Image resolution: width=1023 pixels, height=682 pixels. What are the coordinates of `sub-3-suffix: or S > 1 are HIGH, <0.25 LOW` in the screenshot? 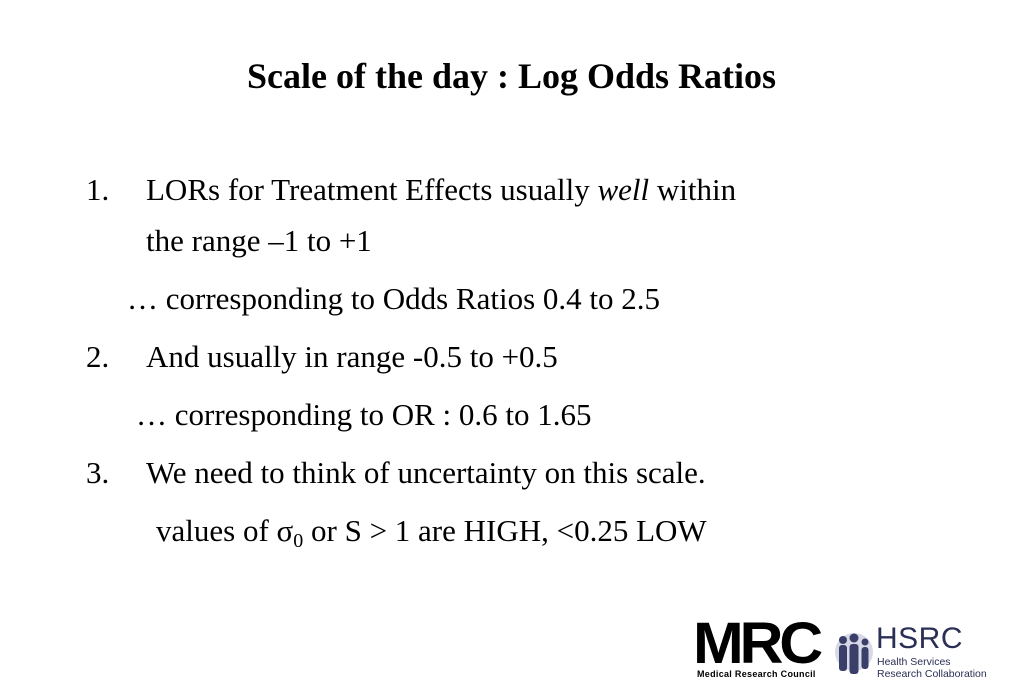 It's located at (505, 530).